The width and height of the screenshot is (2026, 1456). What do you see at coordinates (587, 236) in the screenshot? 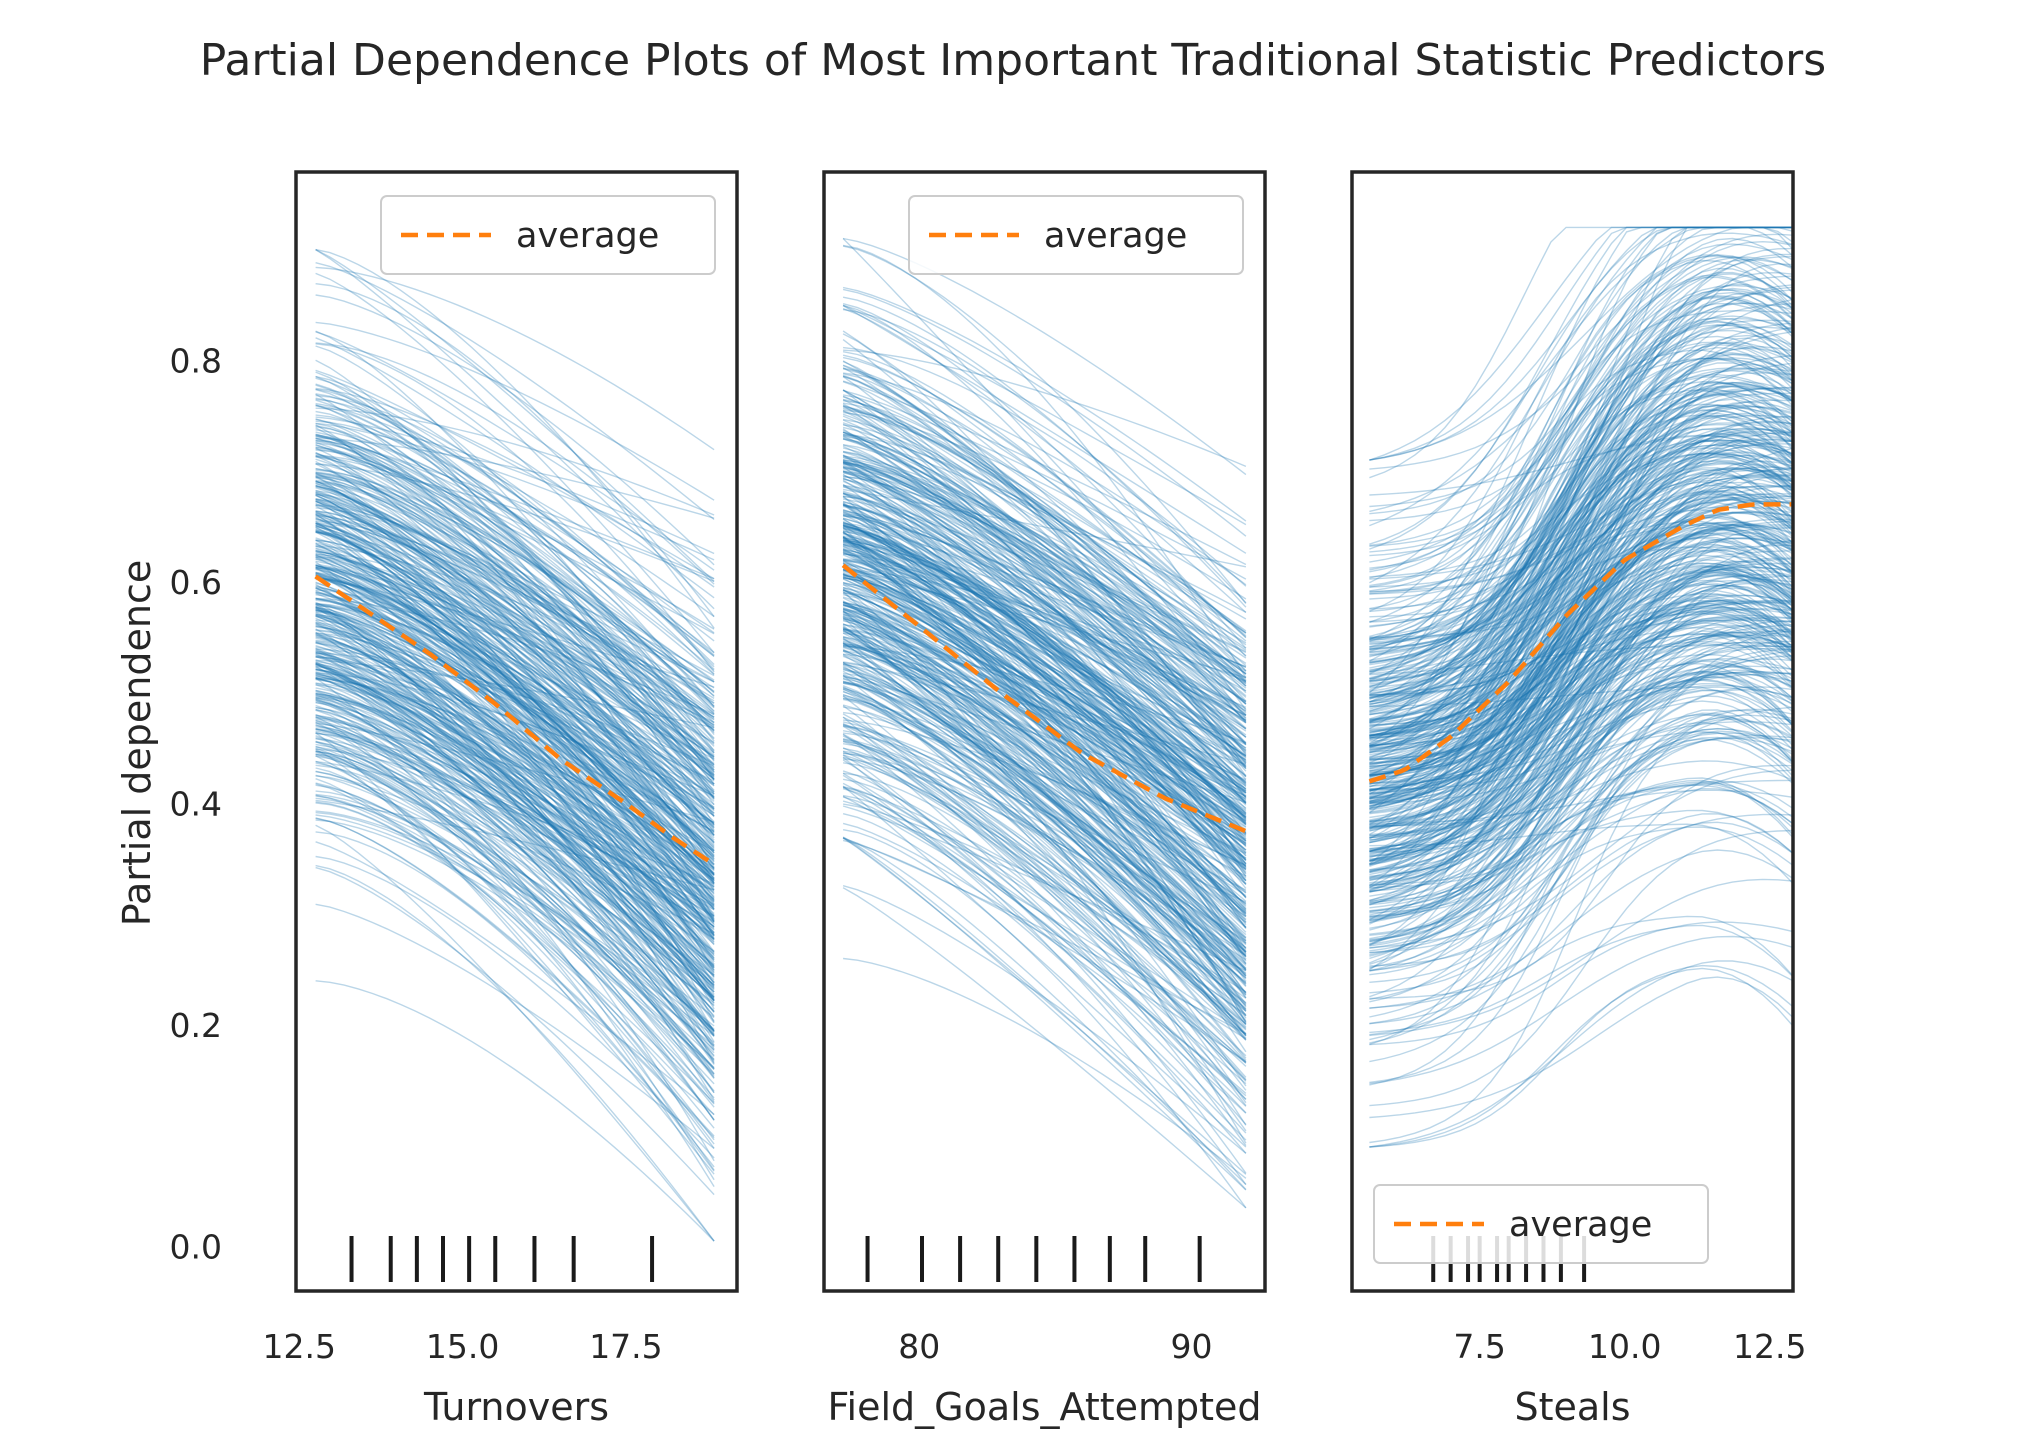
I see `legend-label: average` at bounding box center [587, 236].